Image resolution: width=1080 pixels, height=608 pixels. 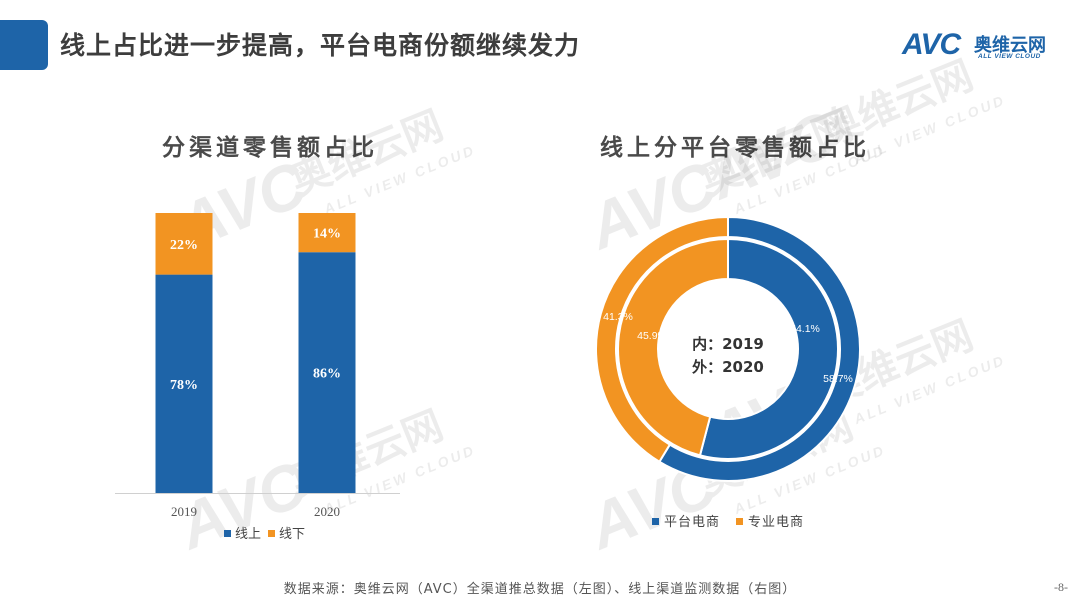 I want to click on bar-data-label-线上-2019: 78%, so click(x=184, y=385).